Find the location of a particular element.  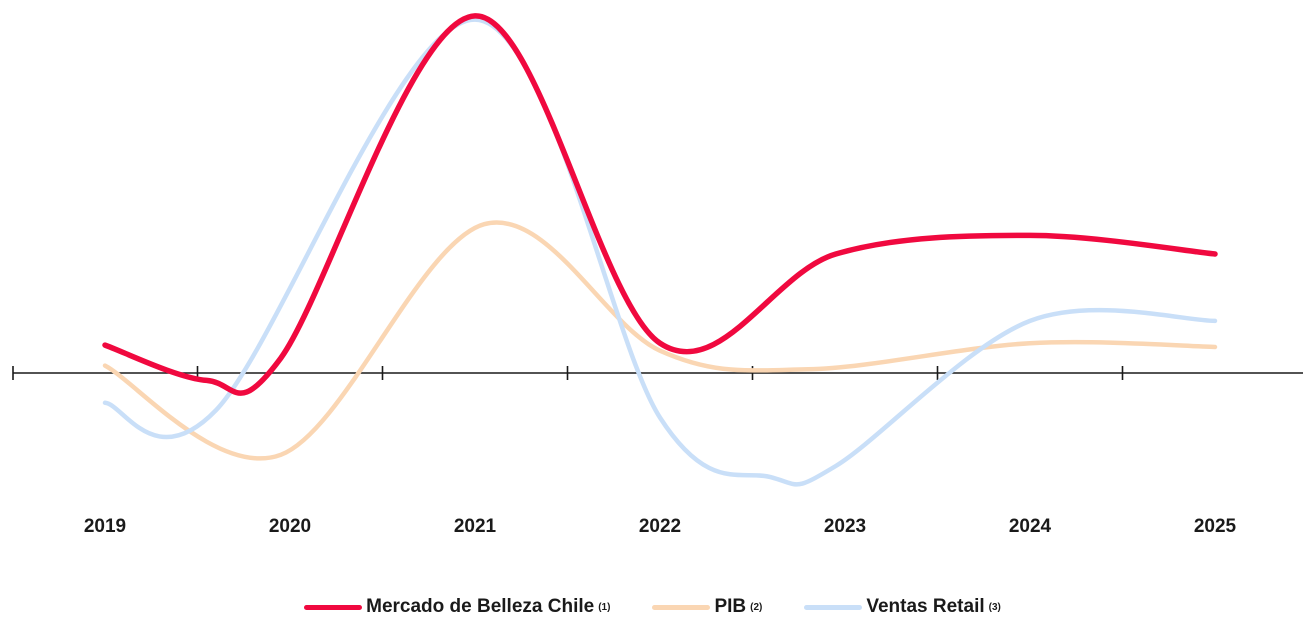

legend-item-mercado-belleza: Mercado de Belleza Chile (1) is located at coordinates (457, 607).